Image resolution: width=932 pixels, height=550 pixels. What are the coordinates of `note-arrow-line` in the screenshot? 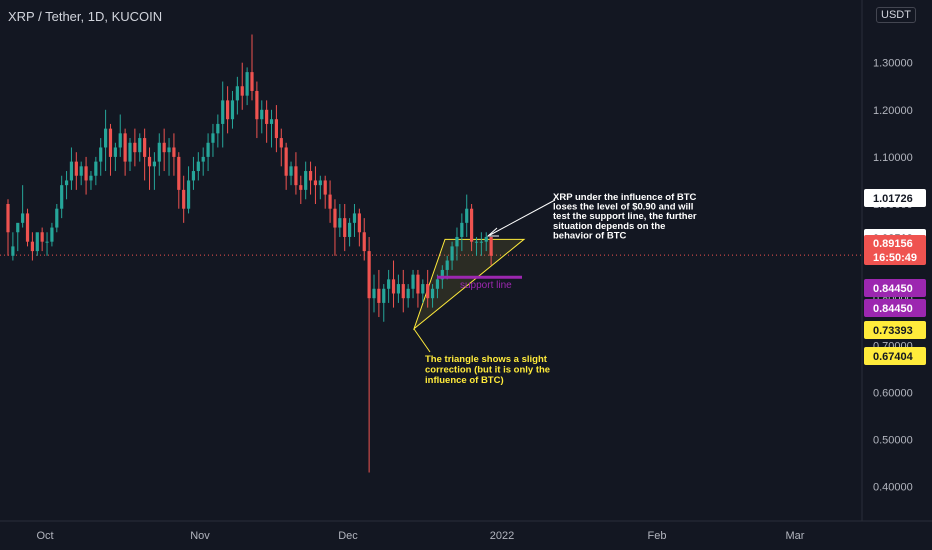 It's located at (522, 217).